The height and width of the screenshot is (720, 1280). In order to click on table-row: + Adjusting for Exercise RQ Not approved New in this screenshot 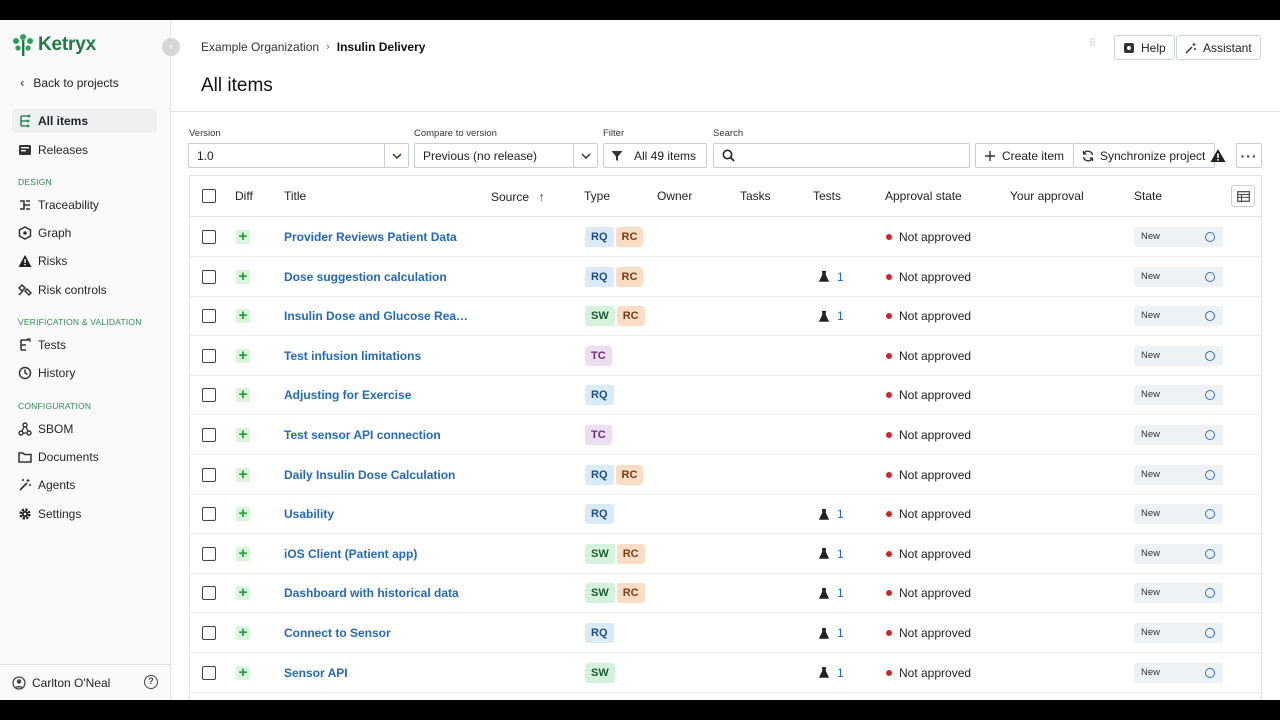, I will do `click(725, 395)`.